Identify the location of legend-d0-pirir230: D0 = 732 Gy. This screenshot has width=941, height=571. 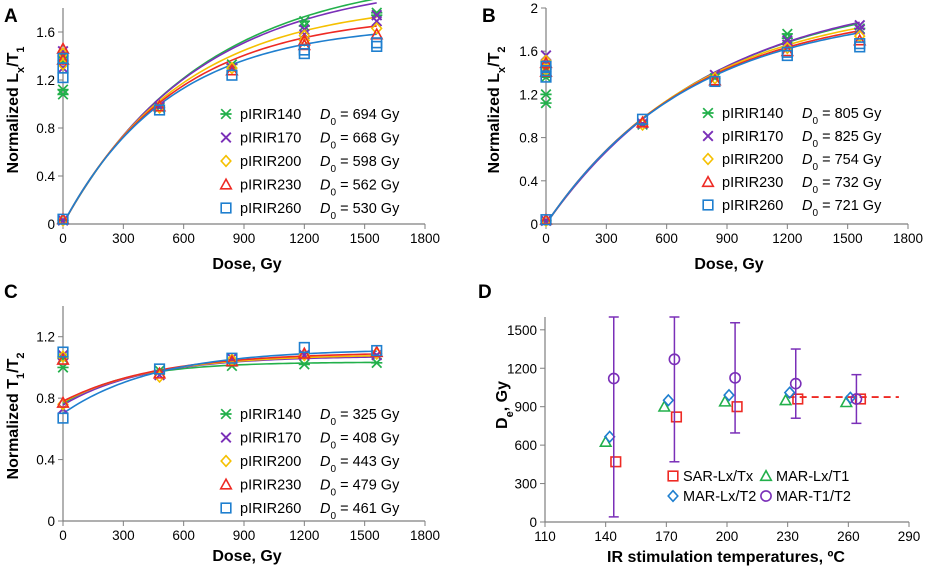
(842, 185).